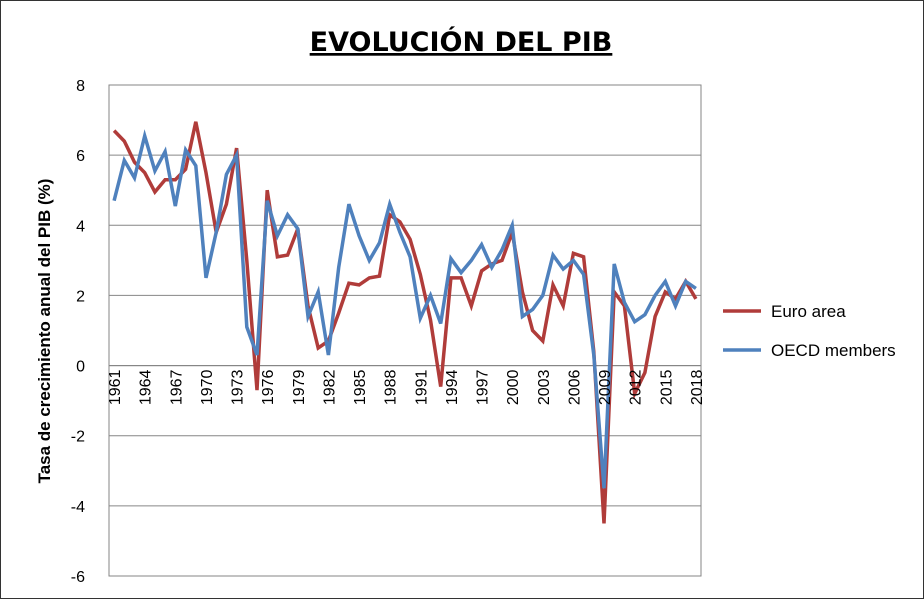 The height and width of the screenshot is (600, 924). I want to click on x-tick-label: 1976, so click(268, 387).